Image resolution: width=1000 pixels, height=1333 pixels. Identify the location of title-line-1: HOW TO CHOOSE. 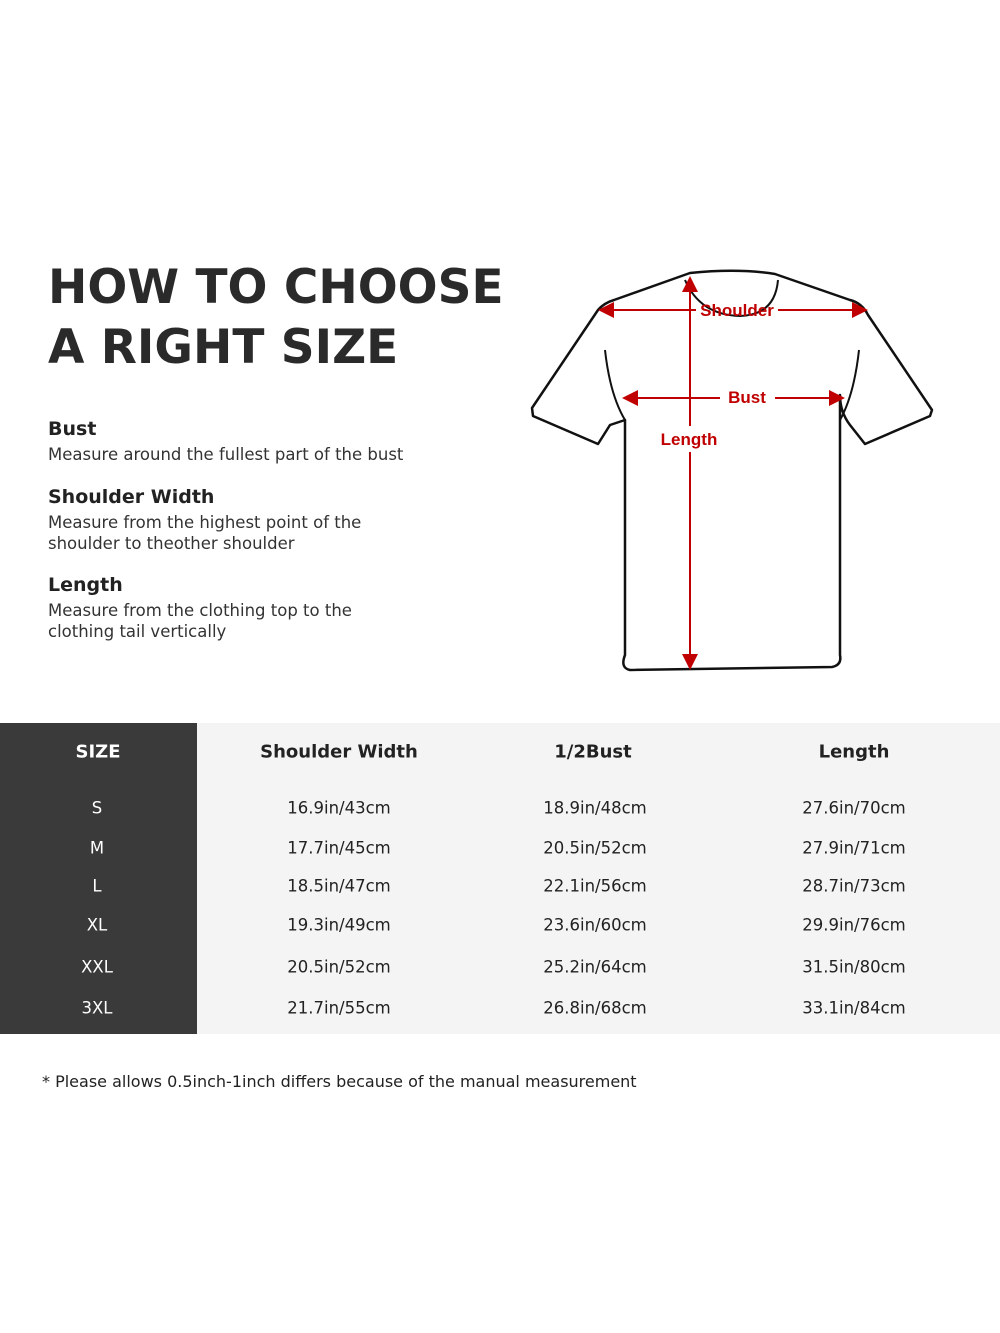
(276, 287).